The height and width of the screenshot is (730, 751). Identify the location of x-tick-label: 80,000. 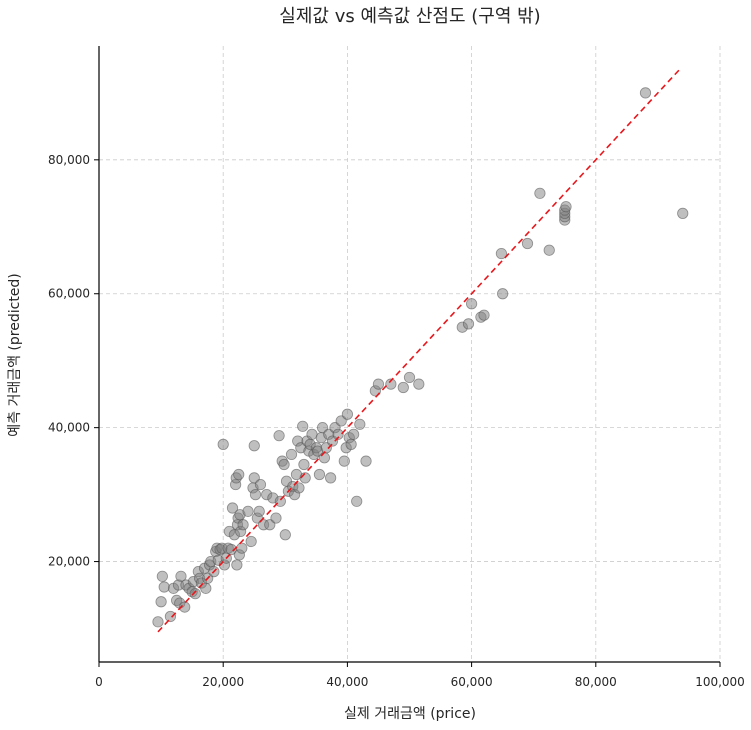
(596, 682).